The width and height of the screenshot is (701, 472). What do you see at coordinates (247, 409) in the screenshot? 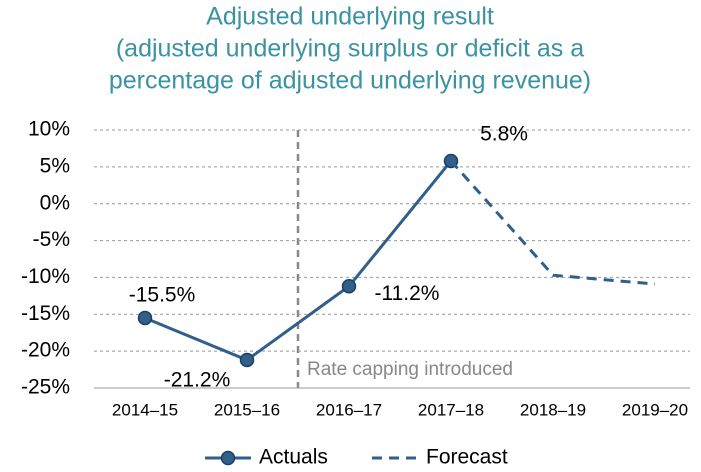
I see `x-tick-label: 2015–16` at bounding box center [247, 409].